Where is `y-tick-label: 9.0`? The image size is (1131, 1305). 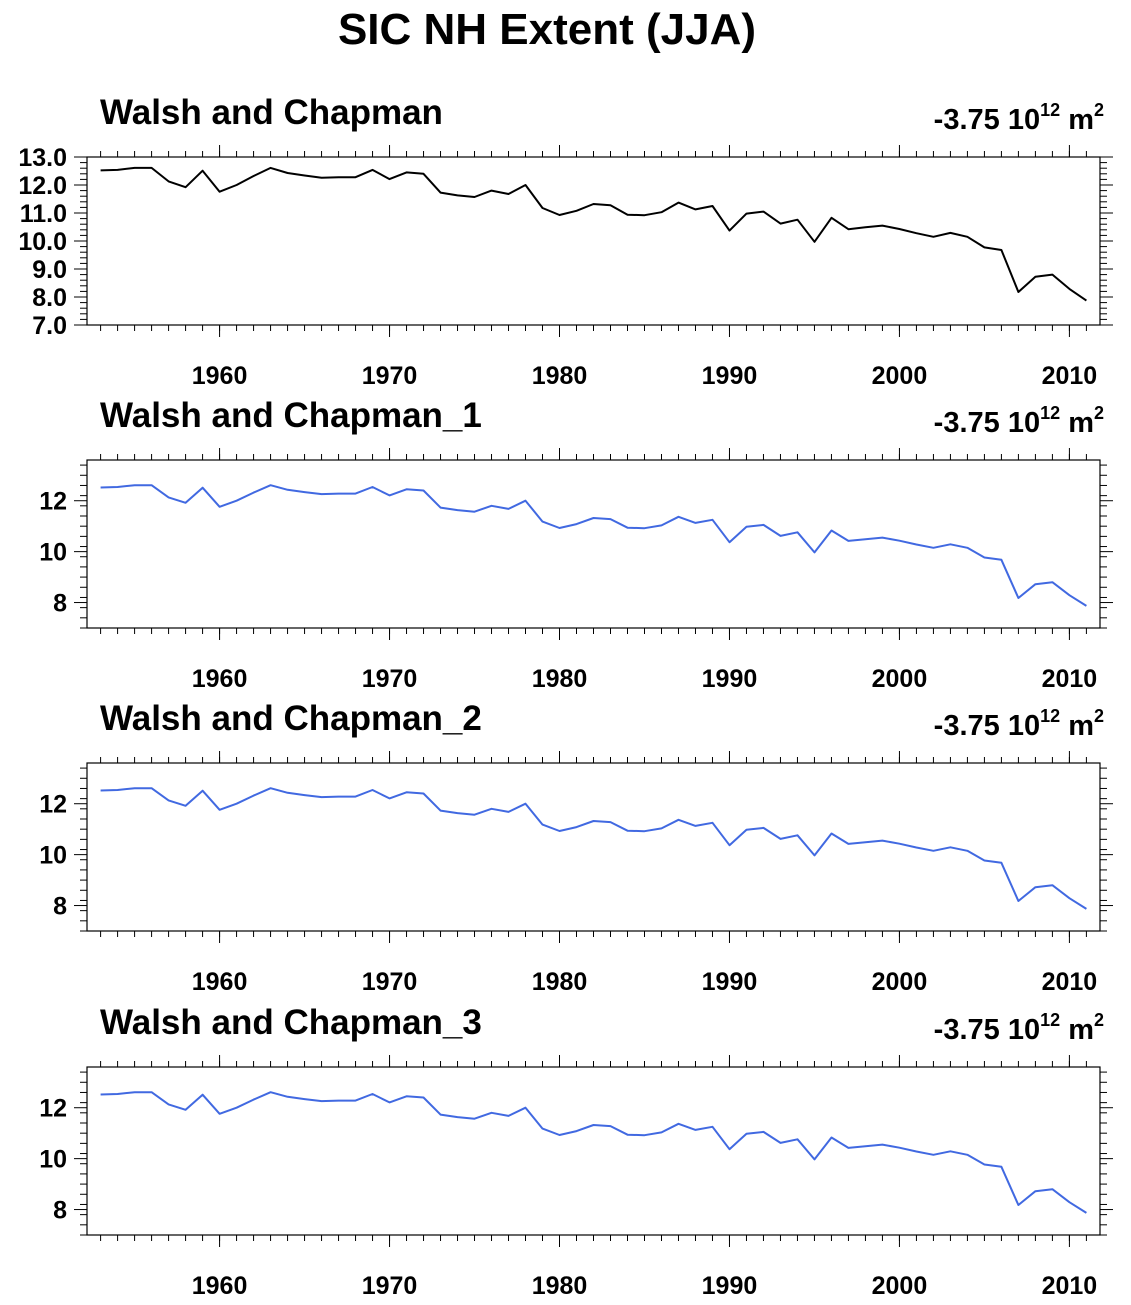
y-tick-label: 9.0 is located at coordinates (49, 270).